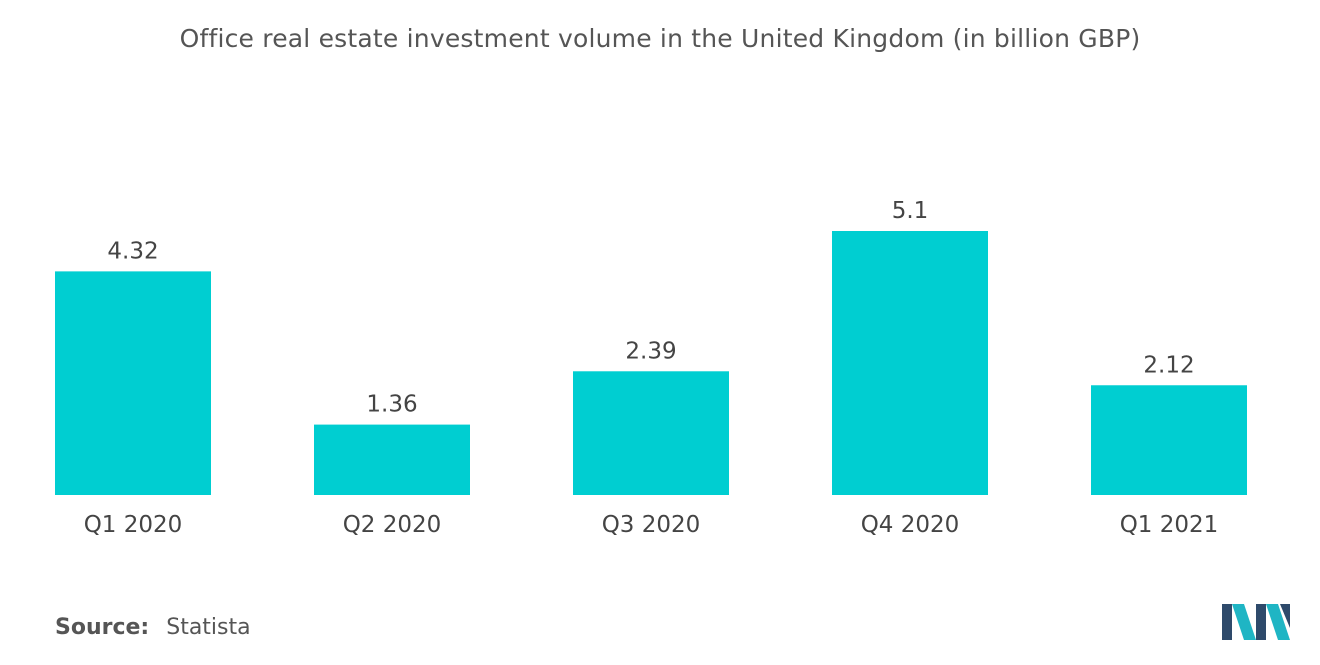 The width and height of the screenshot is (1320, 665). Describe the element at coordinates (651, 433) in the screenshot. I see `bar-q3-2020` at that location.